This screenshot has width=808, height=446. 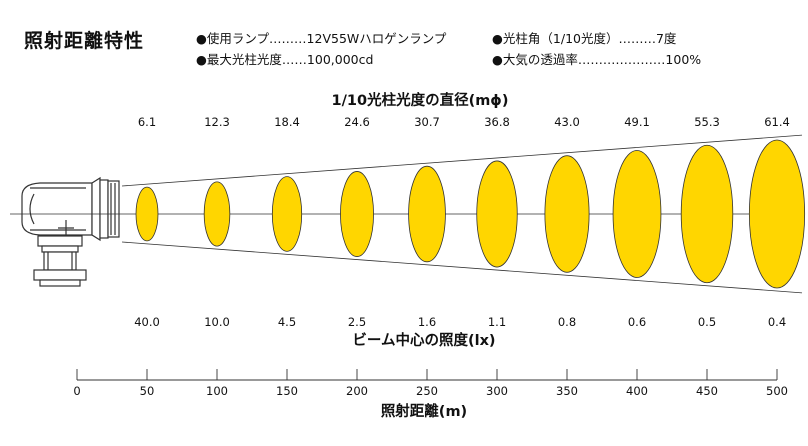 I want to click on diameter-label: 18.4, so click(x=287, y=122).